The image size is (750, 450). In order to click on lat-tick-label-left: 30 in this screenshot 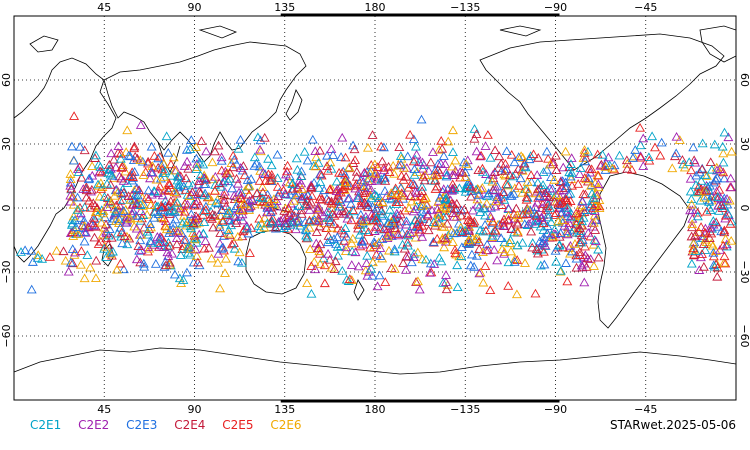, I will do `click(6, 144)`.